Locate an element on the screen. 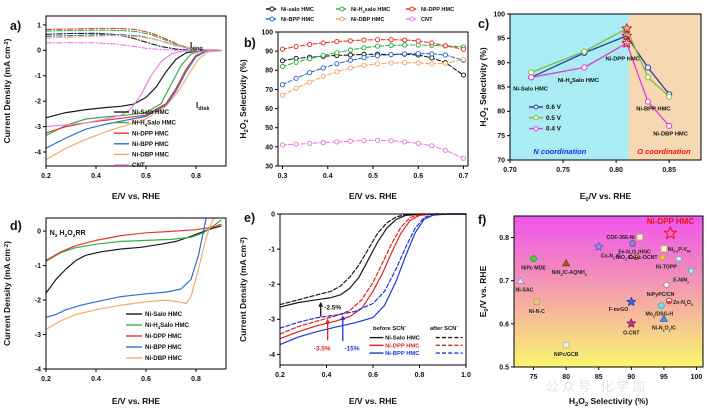  label-ni-h4salo: Ni-H4​Salo HMC is located at coordinates (579, 81).